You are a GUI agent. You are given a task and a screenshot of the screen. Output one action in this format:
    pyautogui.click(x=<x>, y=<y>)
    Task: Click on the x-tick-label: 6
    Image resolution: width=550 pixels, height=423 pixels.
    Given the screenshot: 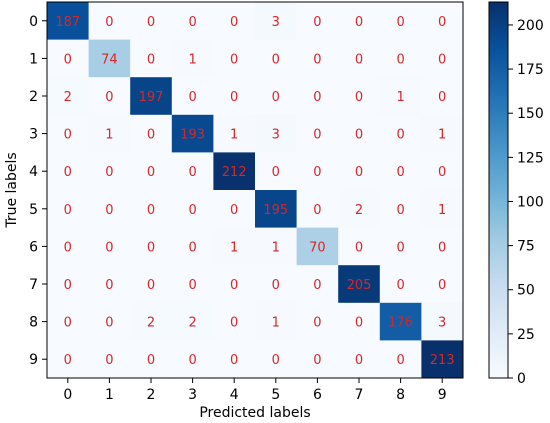 What is the action you would take?
    pyautogui.click(x=317, y=395)
    